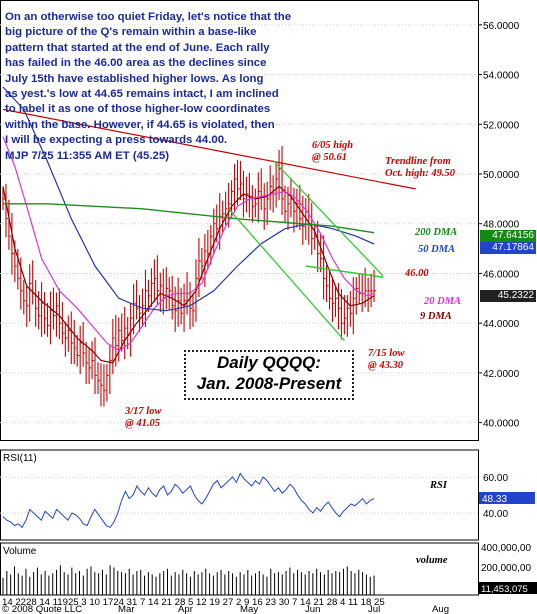 The width and height of the screenshot is (537, 614). Describe the element at coordinates (42, 609) in the screenshot. I see `copyright-text: © 2008 Quote LLC` at that location.